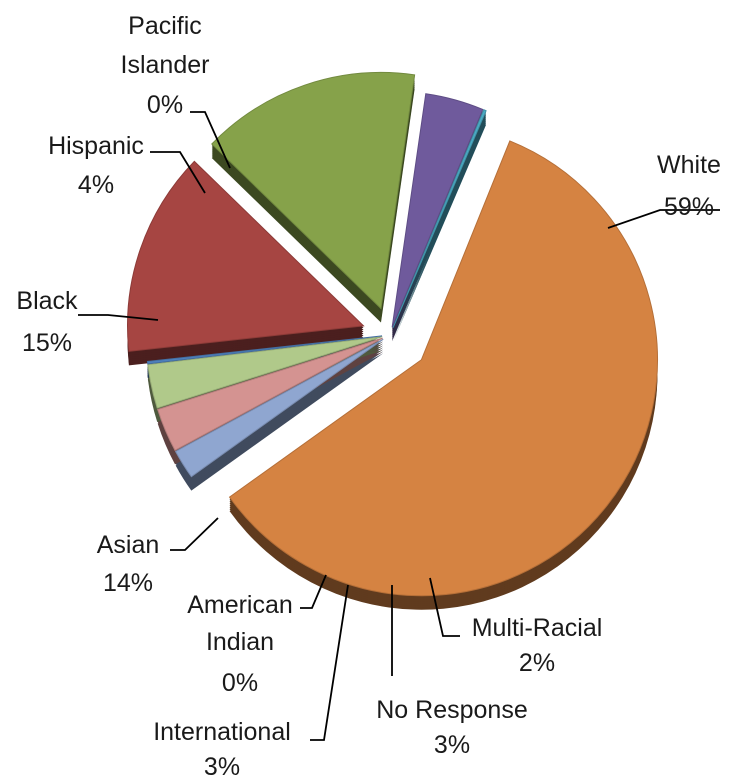 The width and height of the screenshot is (736, 782). What do you see at coordinates (222, 767) in the screenshot?
I see `label-international-value: 3%` at bounding box center [222, 767].